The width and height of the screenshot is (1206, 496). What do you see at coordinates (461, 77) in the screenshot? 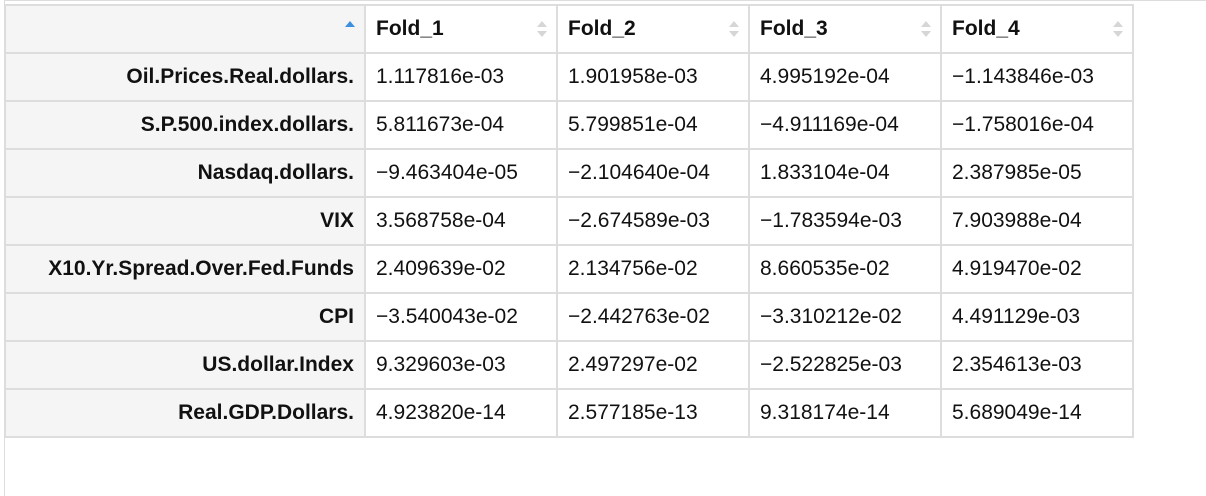
I see `table-cell: 1.117816e-03` at bounding box center [461, 77].